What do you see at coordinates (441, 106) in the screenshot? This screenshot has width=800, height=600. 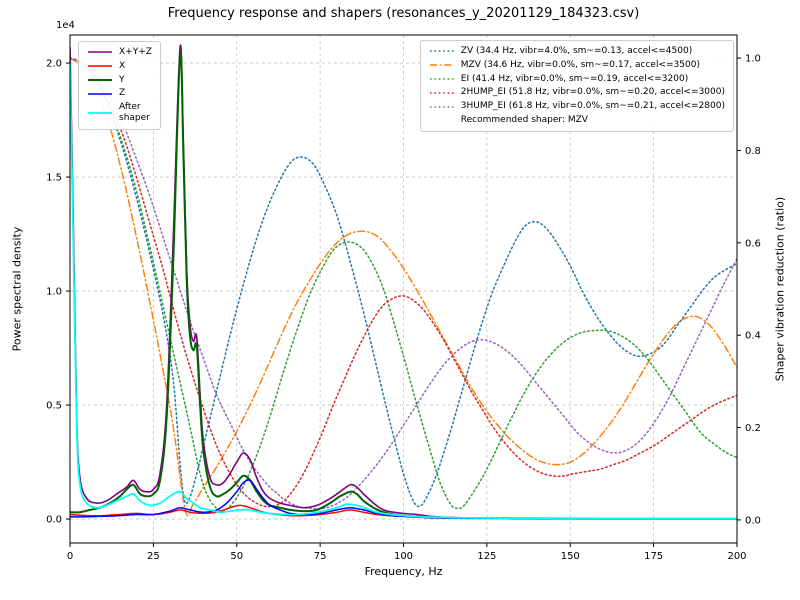 I see `legend-line-3hump_ei` at bounding box center [441, 106].